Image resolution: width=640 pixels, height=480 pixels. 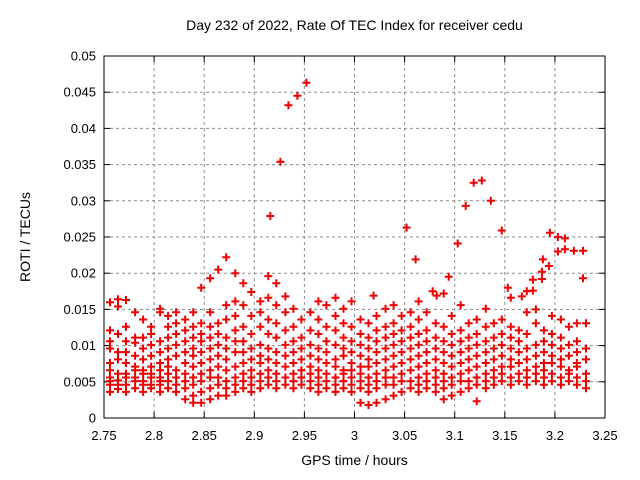 I want to click on x-tick-label: 2.8, so click(x=154, y=435).